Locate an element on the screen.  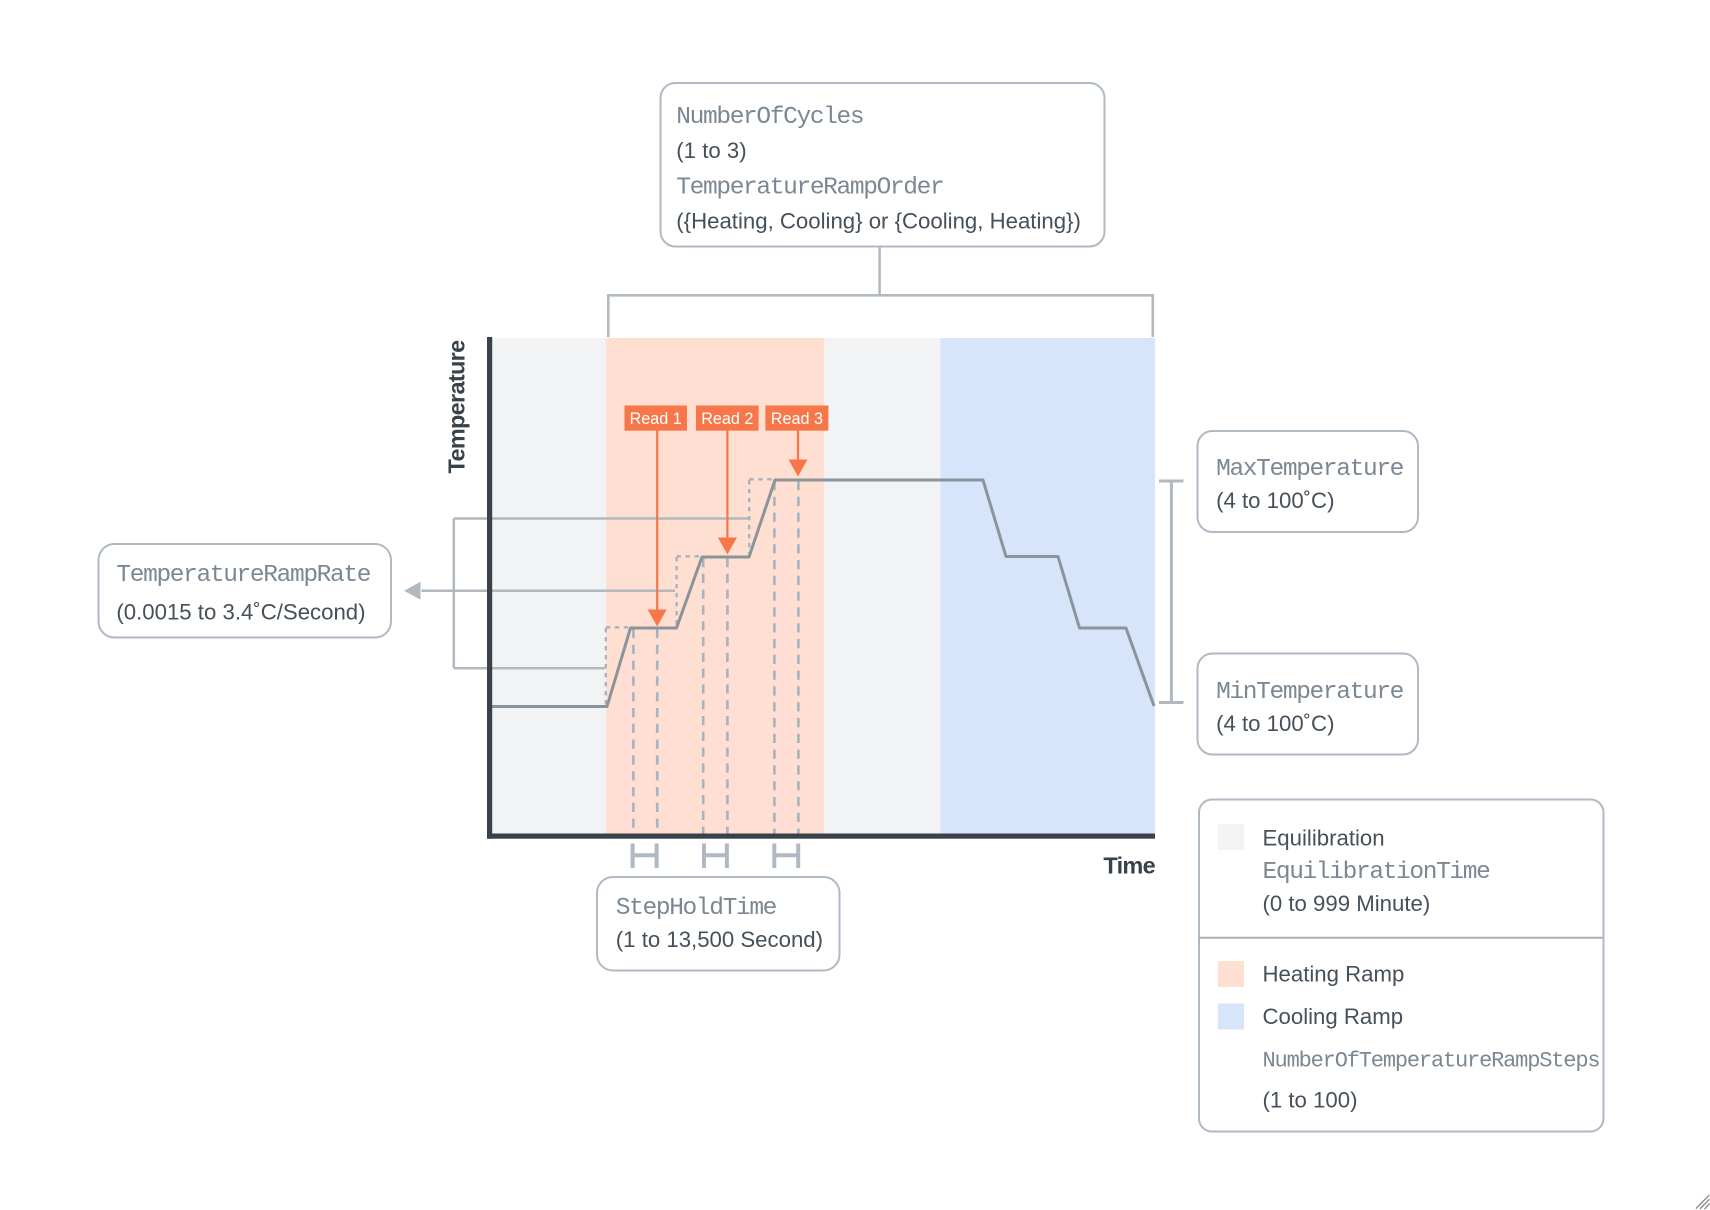
svg-text: StepHoldTime is located at coordinates (696, 908).